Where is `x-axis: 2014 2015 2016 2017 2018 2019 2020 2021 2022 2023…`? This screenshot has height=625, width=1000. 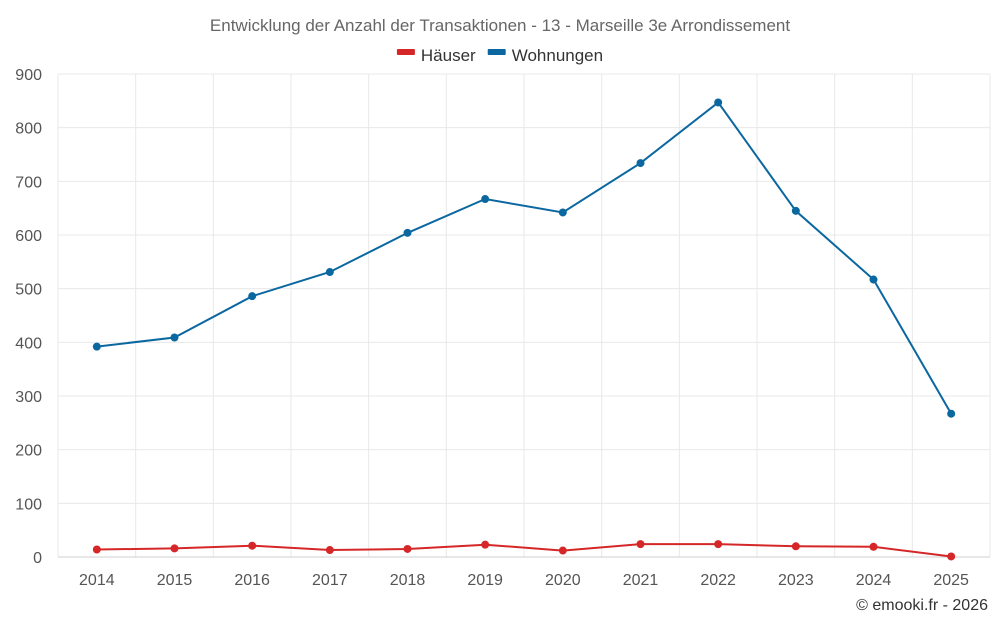
x-axis: 2014 2015 2016 2017 2018 2019 2020 2021 2022 2023… is located at coordinates (524, 580).